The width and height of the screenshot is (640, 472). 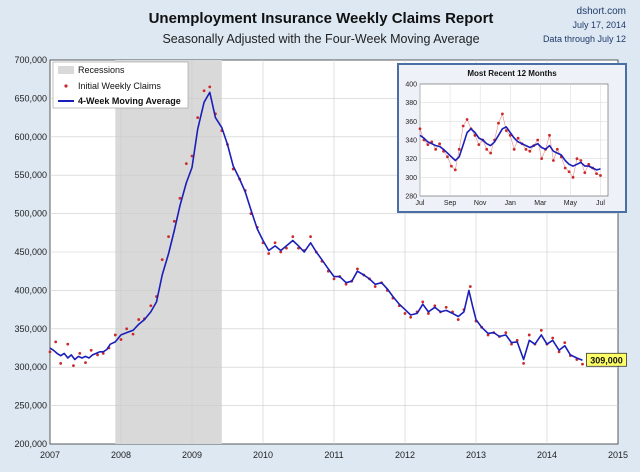 What do you see at coordinates (30, 367) in the screenshot?
I see `y-tick-label: 300,000` at bounding box center [30, 367].